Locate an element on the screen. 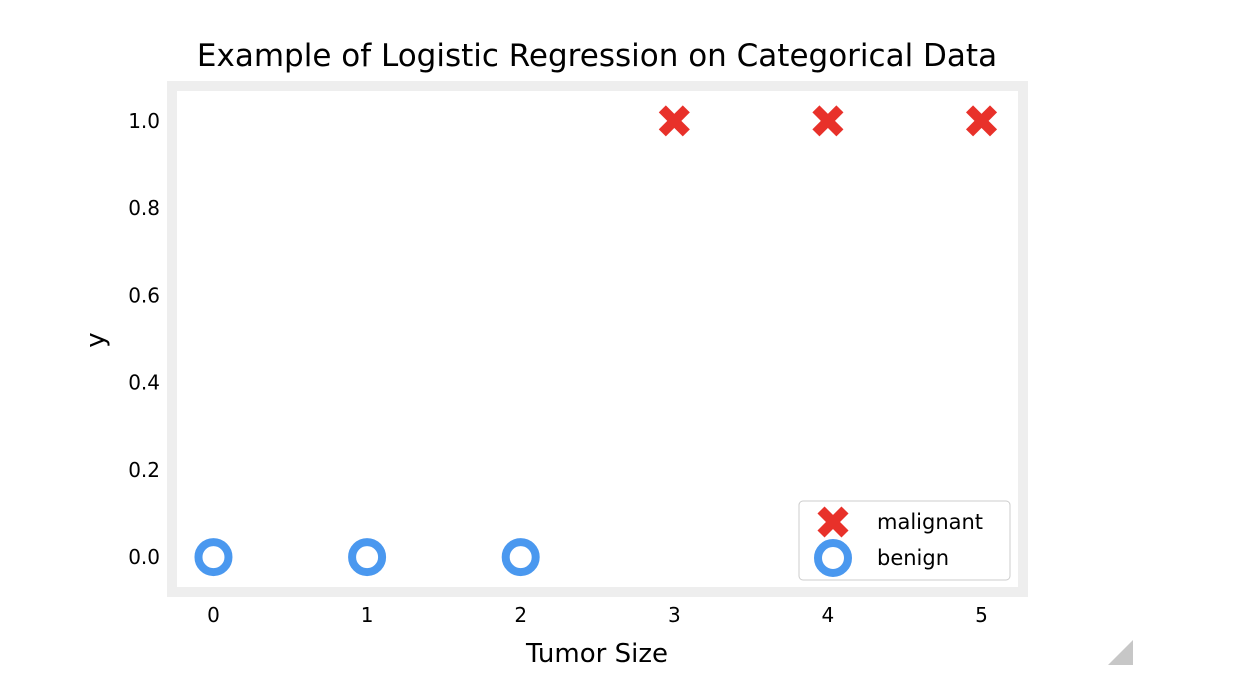 The width and height of the screenshot is (1246, 694). legend-marker-benign is located at coordinates (833, 558).